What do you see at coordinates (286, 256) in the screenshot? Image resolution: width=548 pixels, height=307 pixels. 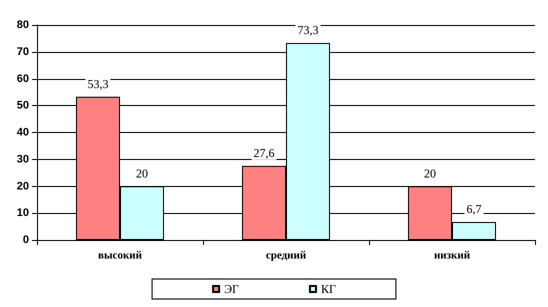 I see `x-tick-label: средний` at bounding box center [286, 256].